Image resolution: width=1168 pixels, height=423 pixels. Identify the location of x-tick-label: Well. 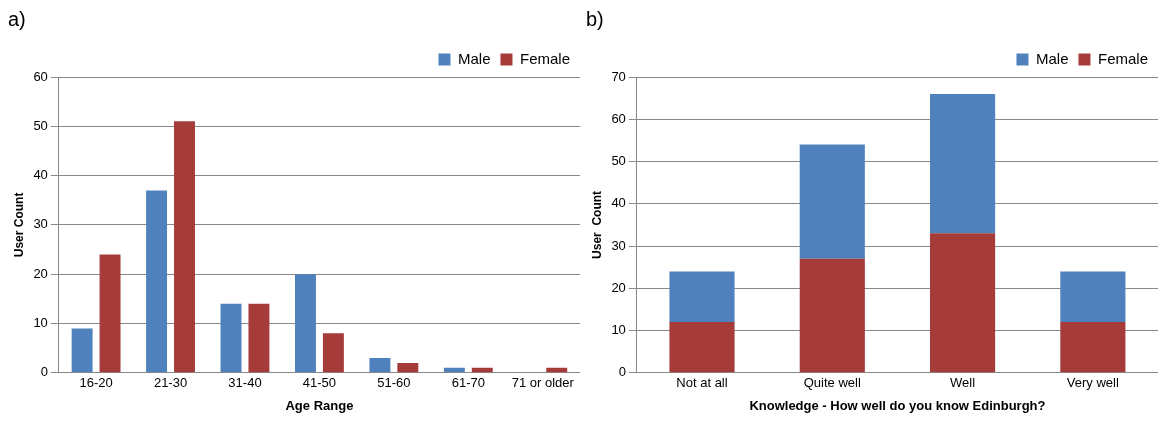
(963, 383).